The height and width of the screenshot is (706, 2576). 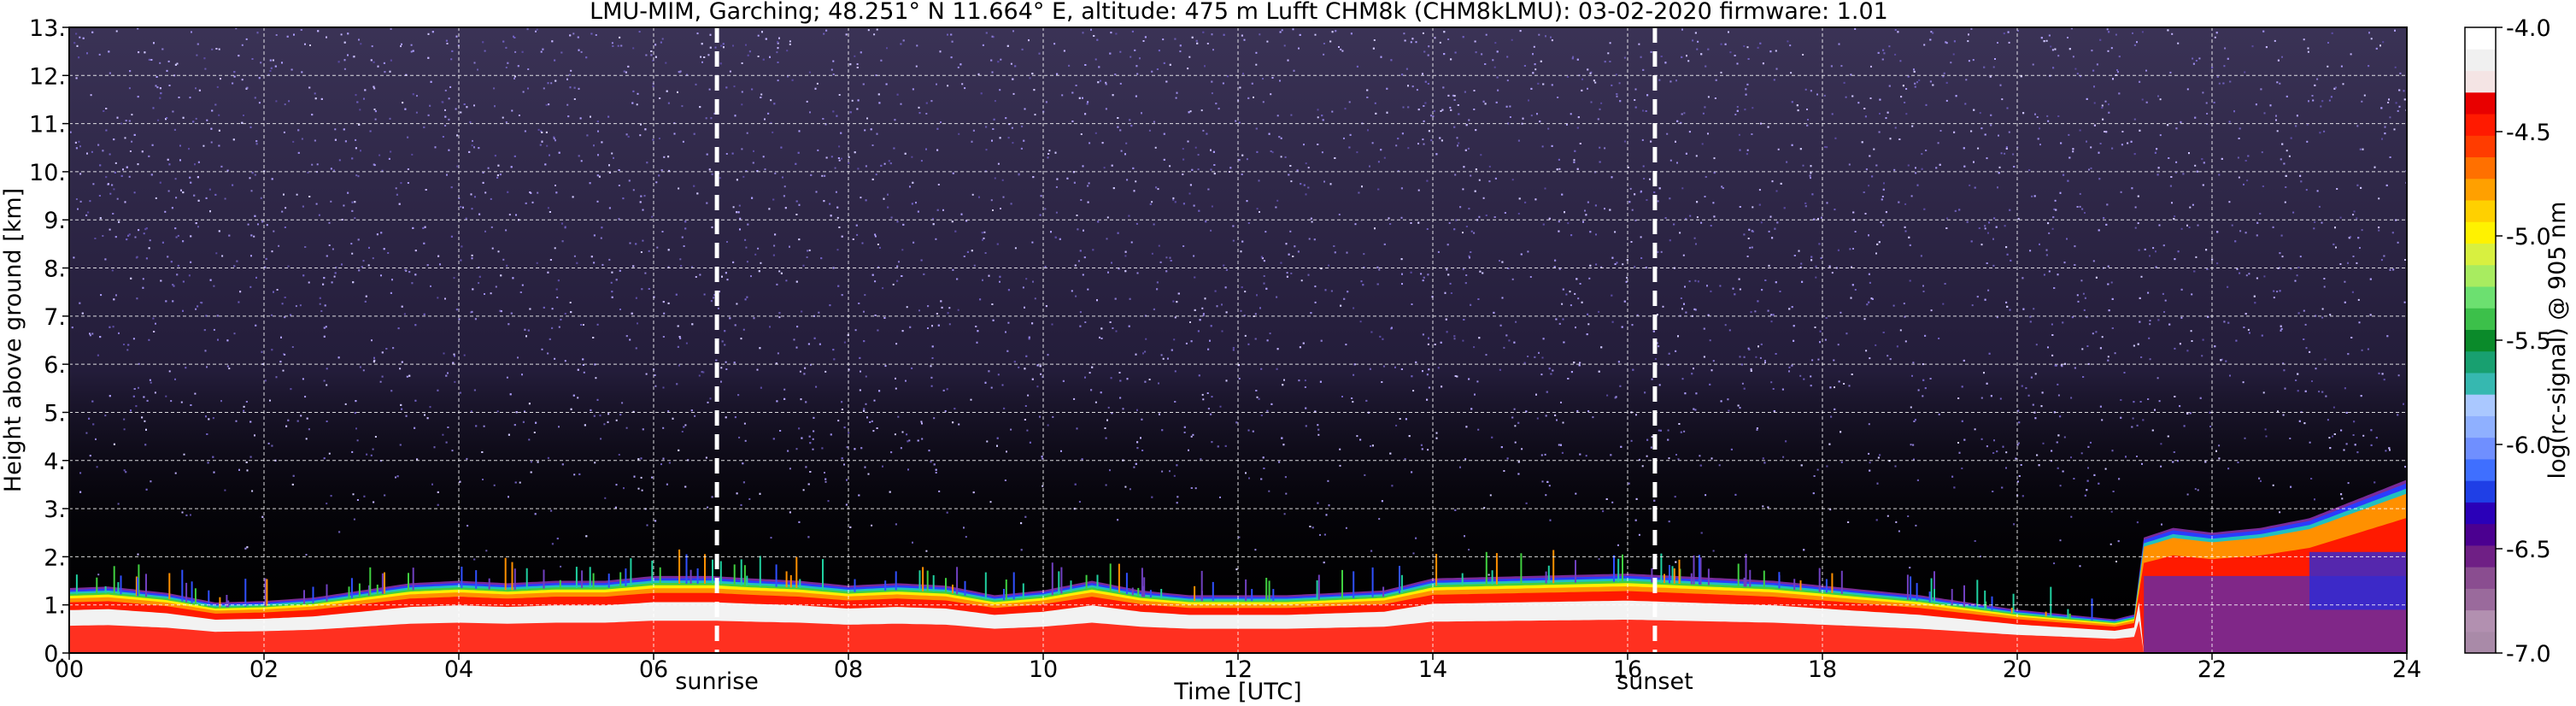 What do you see at coordinates (55, 317) in the screenshot?
I see `y-tick-label: 7.` at bounding box center [55, 317].